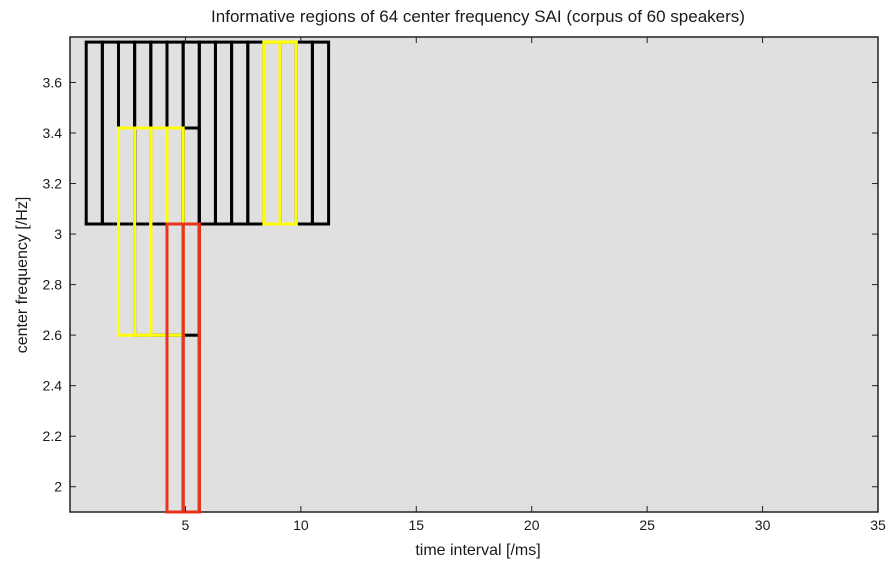 The image size is (893, 563). Describe the element at coordinates (53, 82) in the screenshot. I see `y-tick-label: 3.6` at that location.